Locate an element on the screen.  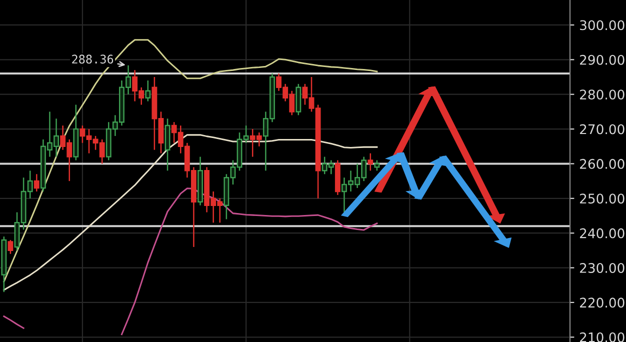
y-tick-label: 240.00 is located at coordinates (602, 233).